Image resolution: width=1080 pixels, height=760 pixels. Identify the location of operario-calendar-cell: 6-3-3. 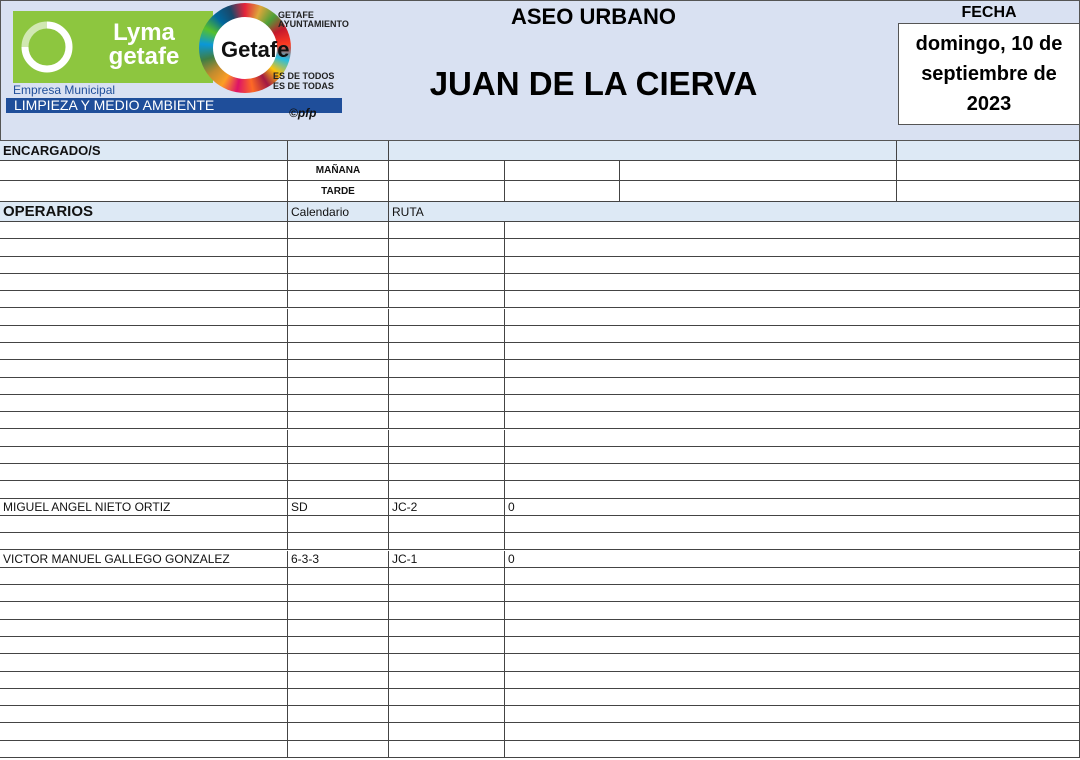
(338, 559).